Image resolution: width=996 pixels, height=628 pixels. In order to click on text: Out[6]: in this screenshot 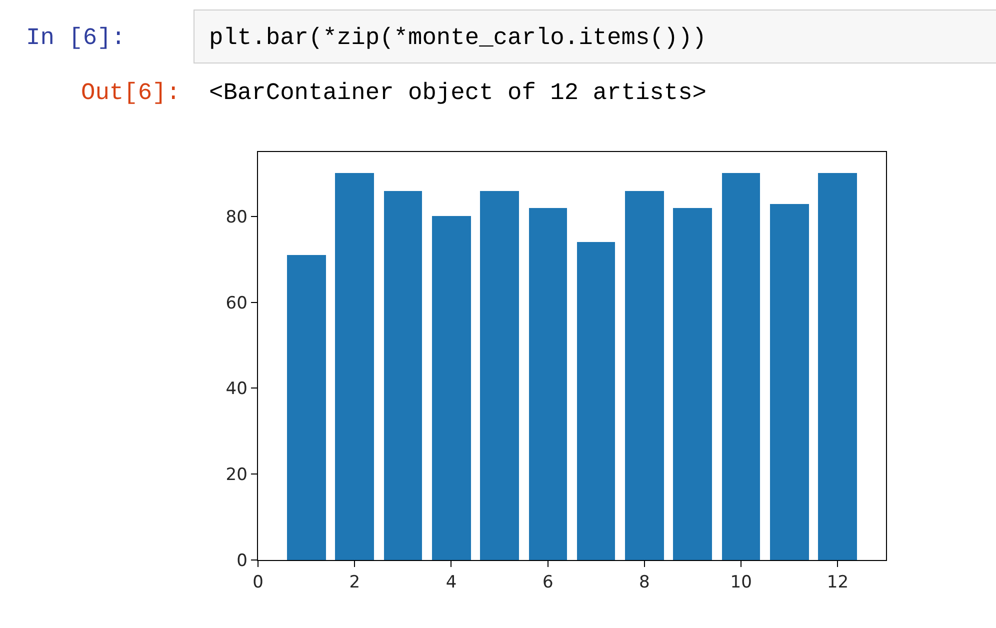, I will do `click(131, 93)`.